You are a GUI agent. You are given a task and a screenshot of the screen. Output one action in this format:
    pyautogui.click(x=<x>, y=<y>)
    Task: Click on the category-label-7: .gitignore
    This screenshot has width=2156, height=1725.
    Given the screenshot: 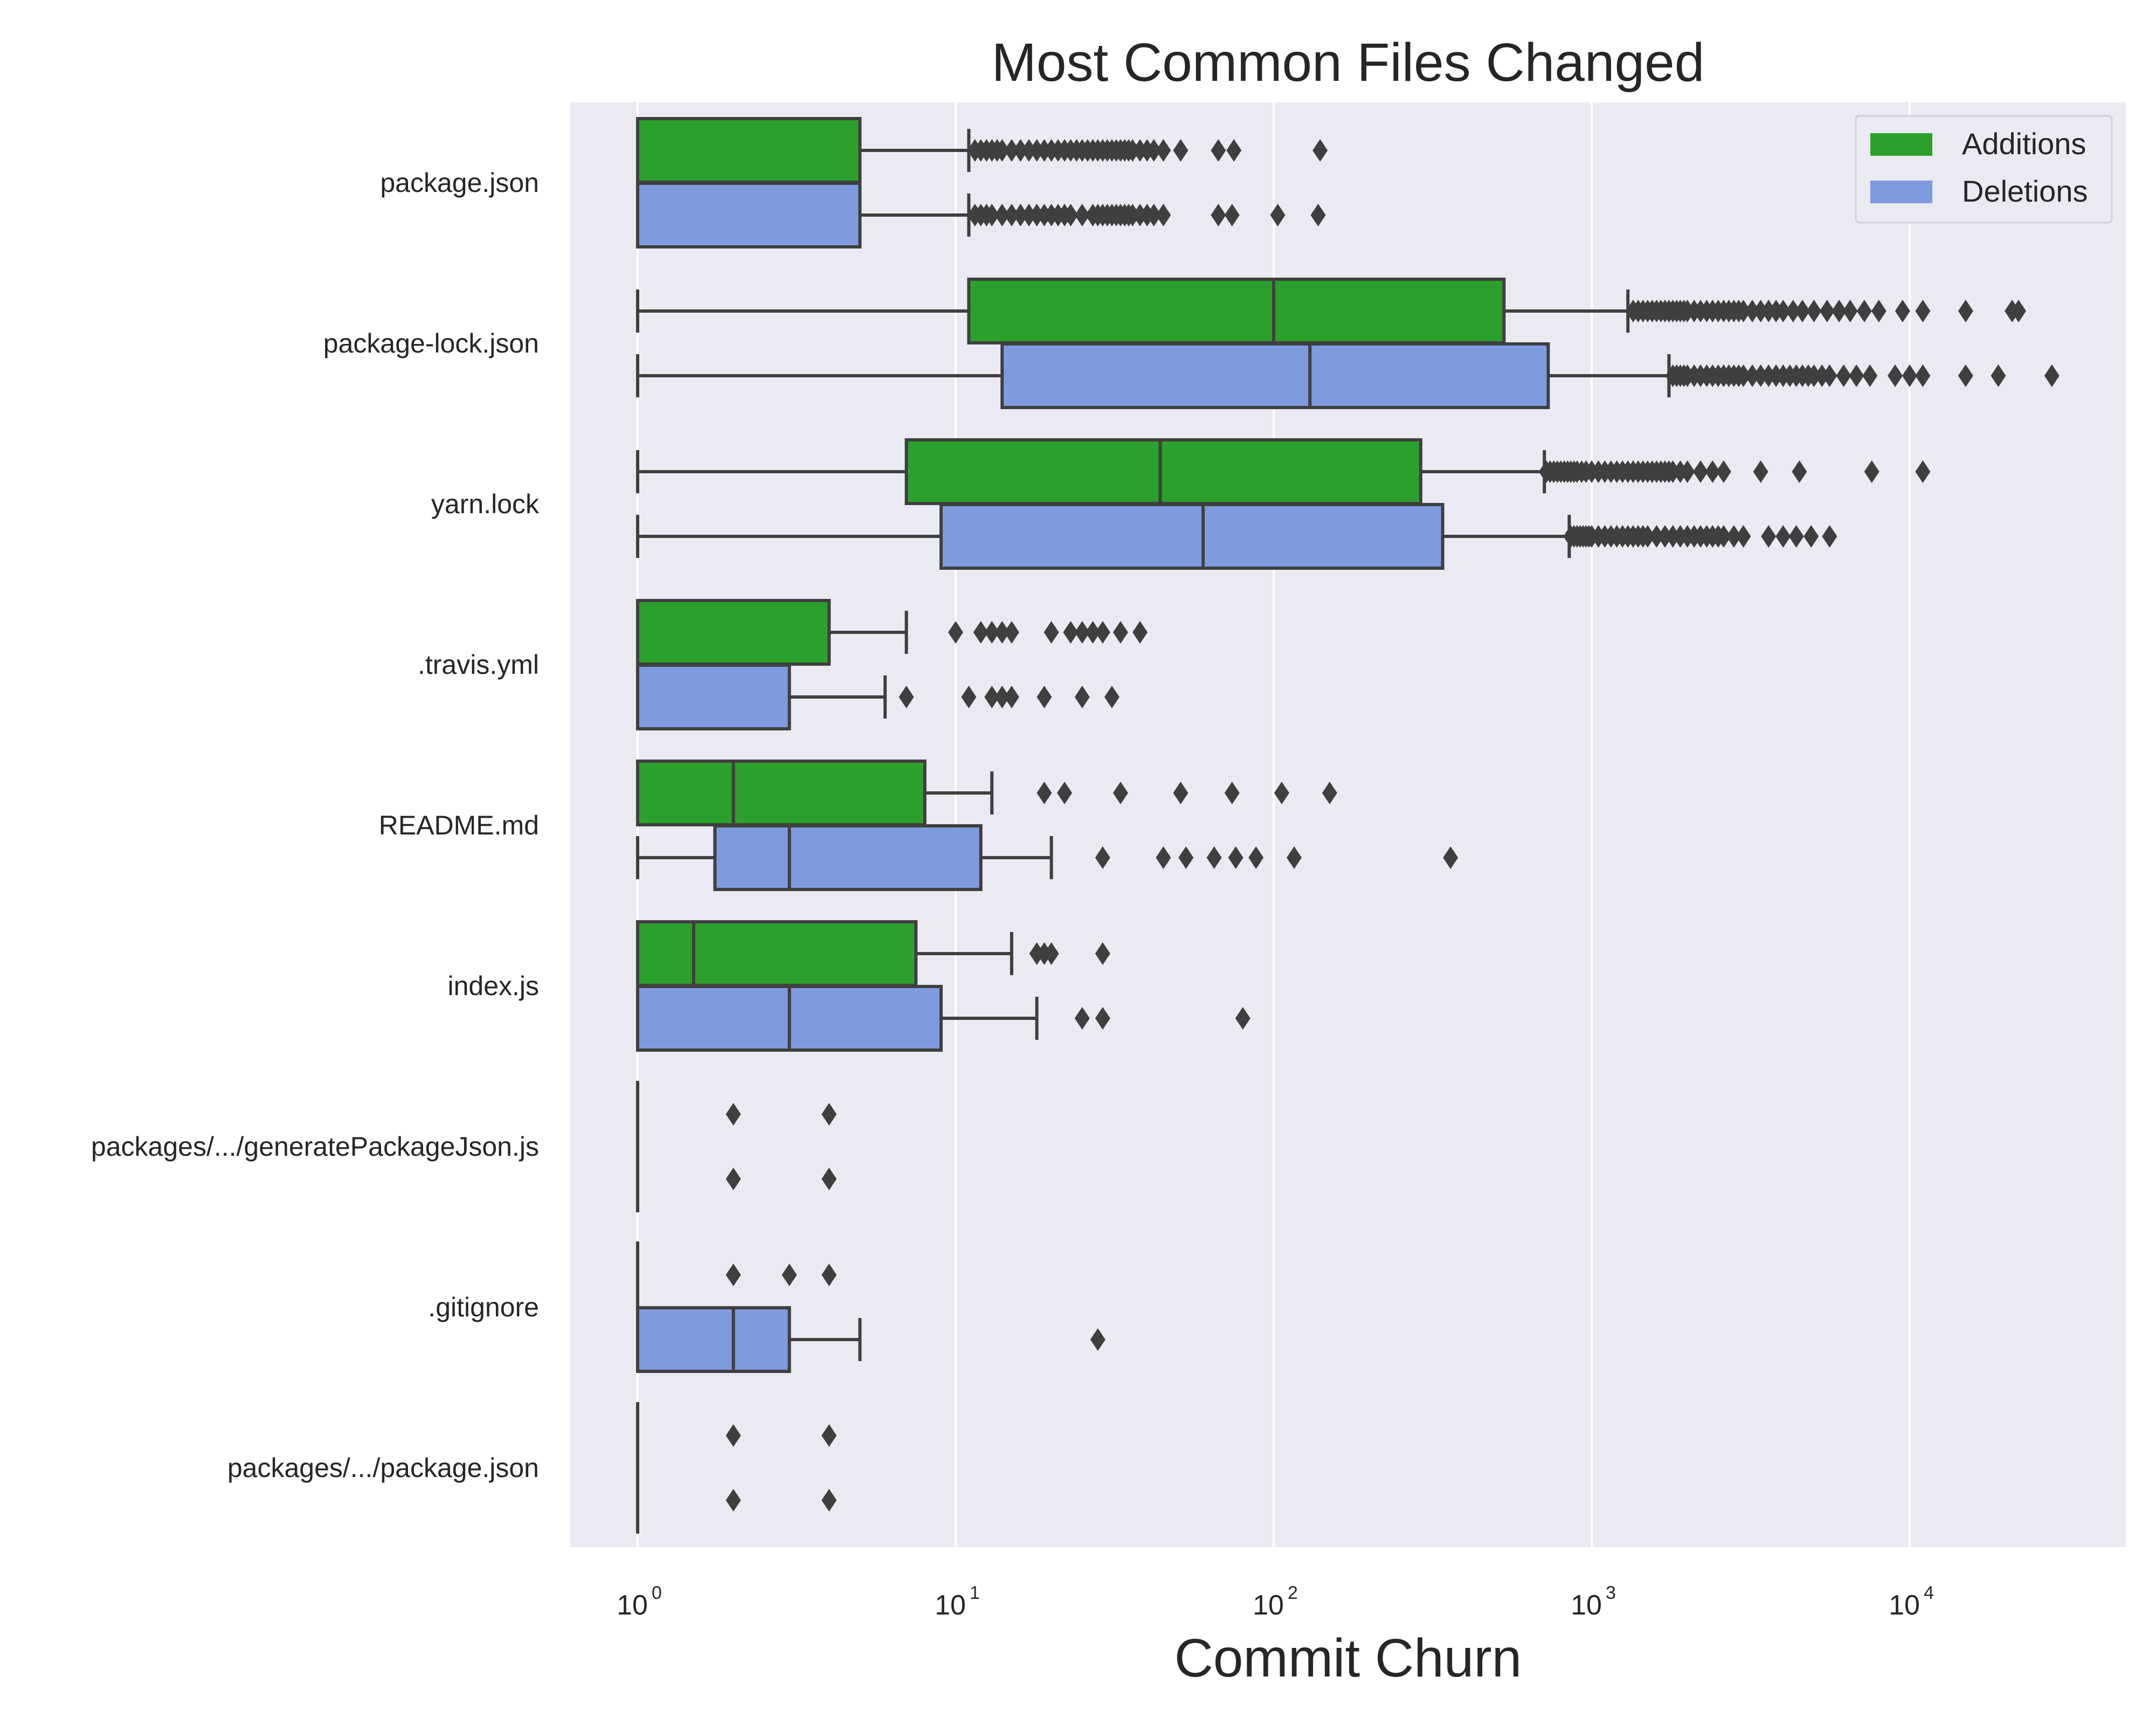 What is the action you would take?
    pyautogui.click(x=483, y=1307)
    